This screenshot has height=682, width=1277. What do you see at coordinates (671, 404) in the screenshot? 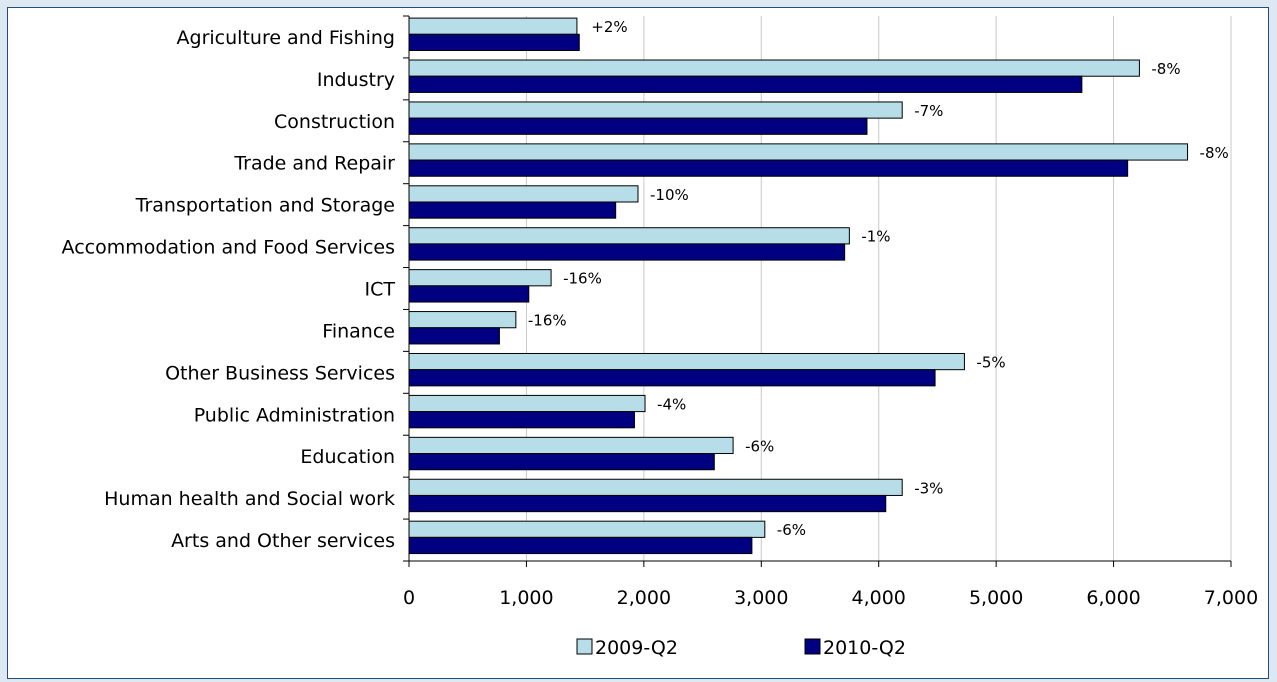
I see `change-label: -4%` at bounding box center [671, 404].